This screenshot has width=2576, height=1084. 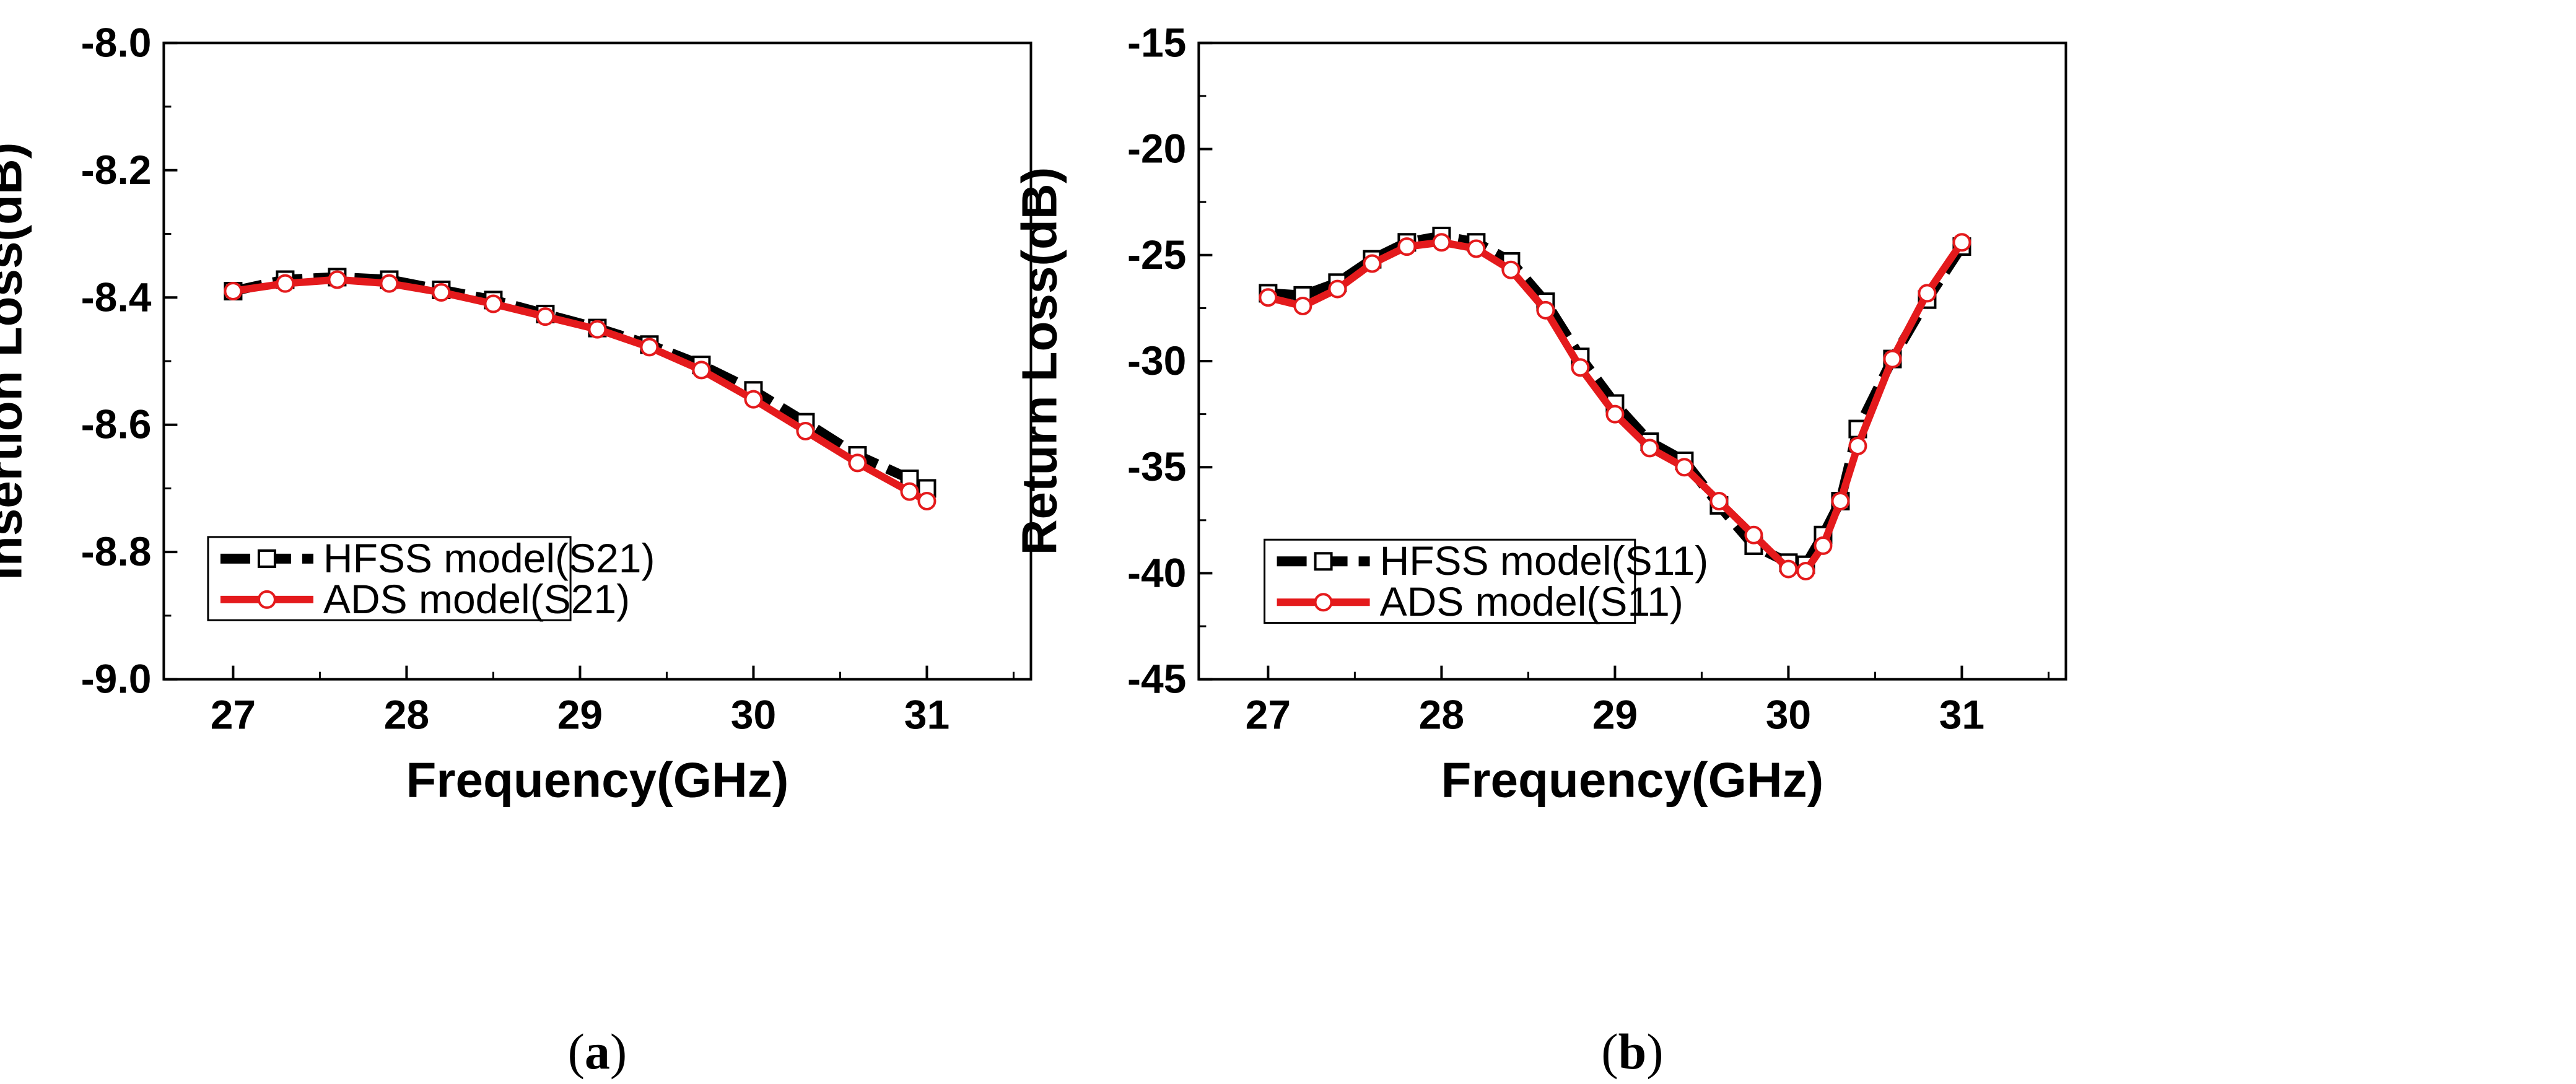 What do you see at coordinates (476, 599) in the screenshot?
I see `legend-label: ADS model(S21)` at bounding box center [476, 599].